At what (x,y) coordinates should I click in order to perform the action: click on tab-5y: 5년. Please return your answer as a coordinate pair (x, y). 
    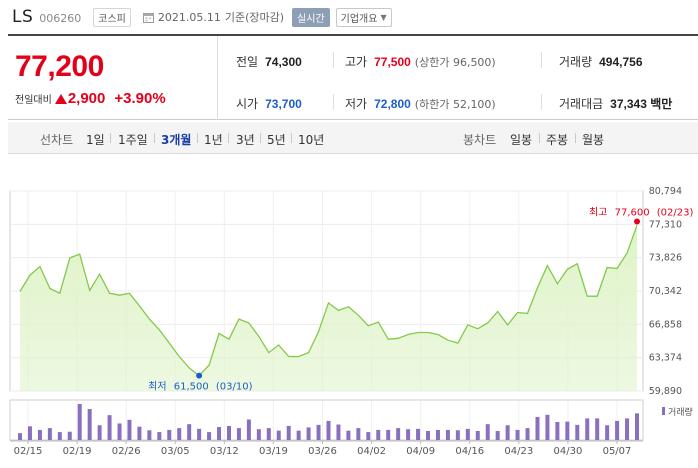
    Looking at the image, I should click on (276, 140).